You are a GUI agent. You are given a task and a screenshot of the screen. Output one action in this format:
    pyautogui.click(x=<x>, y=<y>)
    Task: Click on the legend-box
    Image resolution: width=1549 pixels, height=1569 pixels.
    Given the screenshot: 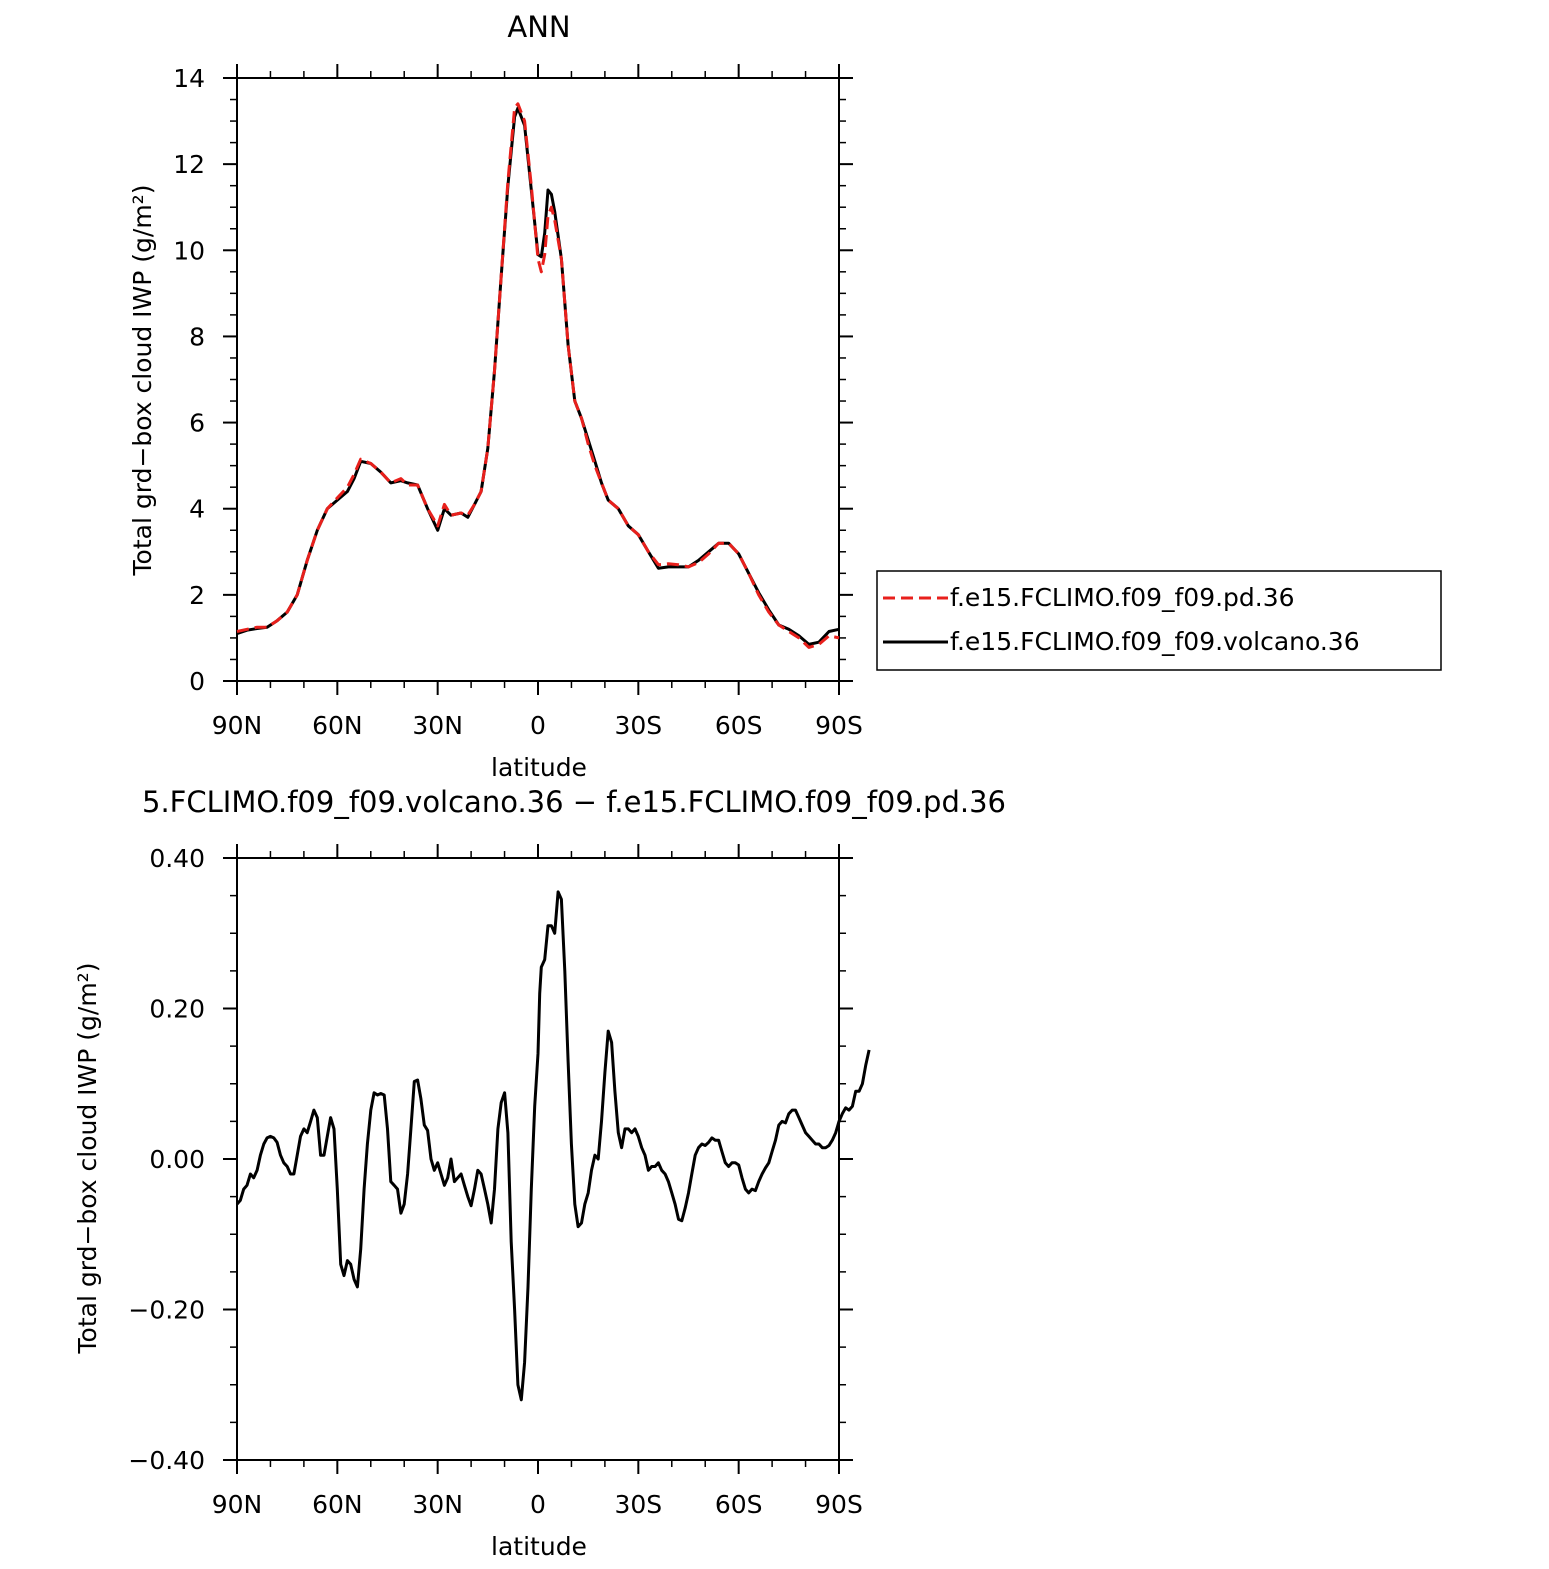 What is the action you would take?
    pyautogui.click(x=1159, y=620)
    